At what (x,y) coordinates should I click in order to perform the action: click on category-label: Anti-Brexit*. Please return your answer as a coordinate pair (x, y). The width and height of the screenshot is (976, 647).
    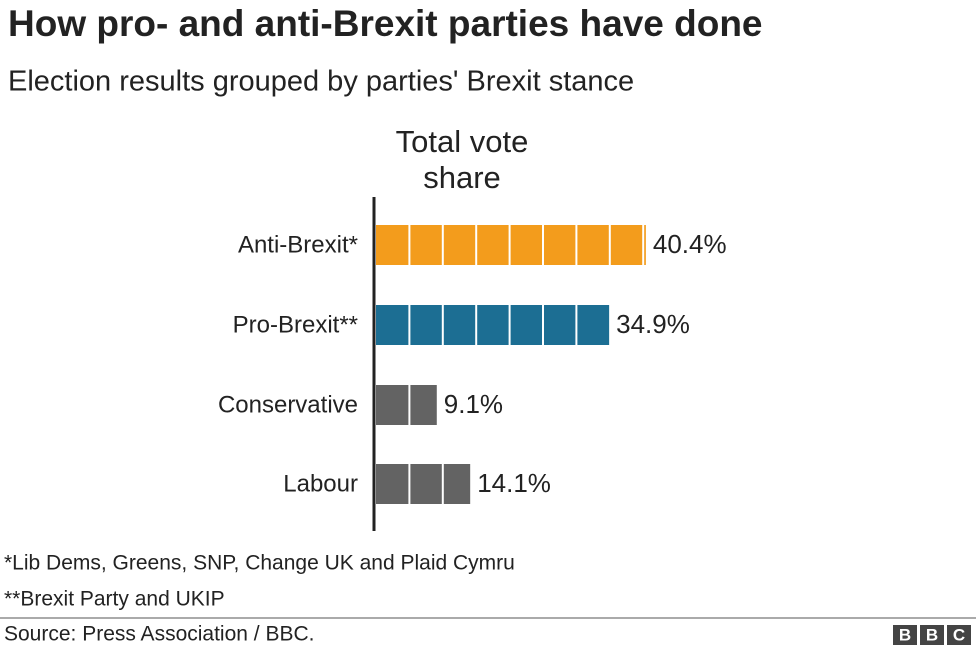
    Looking at the image, I should click on (298, 244).